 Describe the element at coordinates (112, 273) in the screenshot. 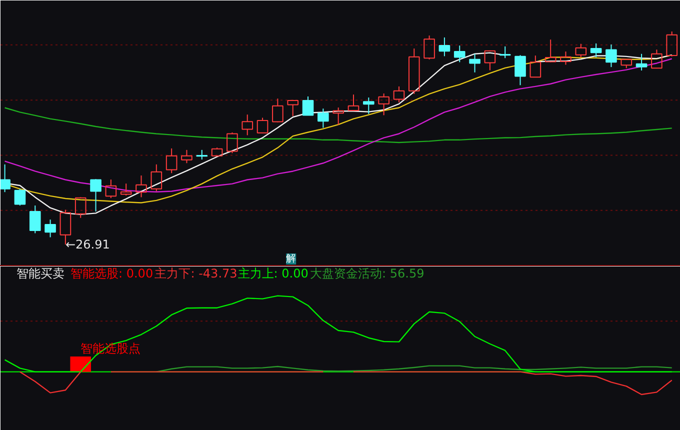

I see `text: 智能选股: 0.00` at that location.